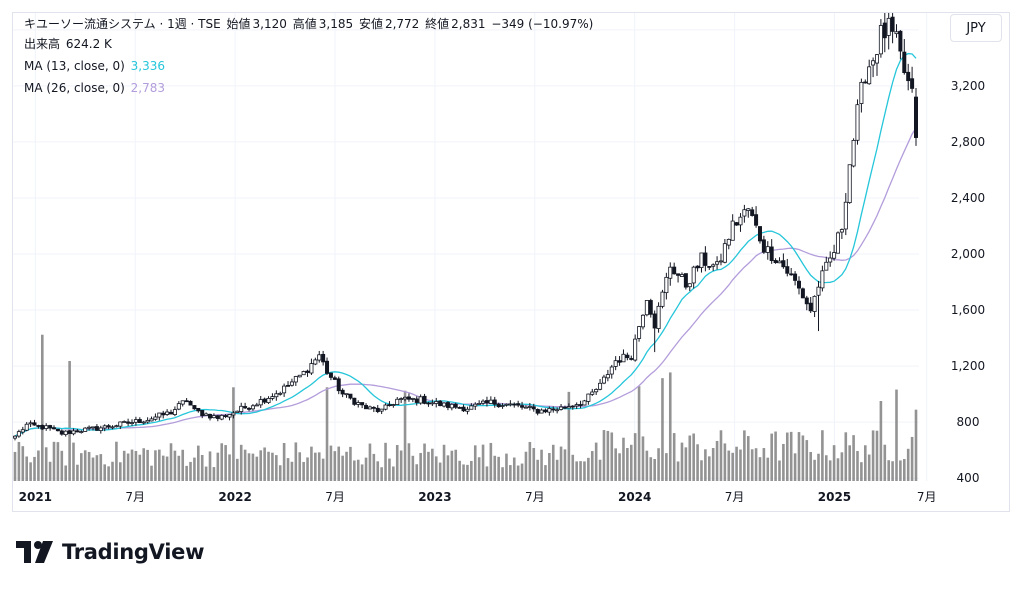  Describe the element at coordinates (434, 497) in the screenshot. I see `time-tick-label: 2023` at that location.